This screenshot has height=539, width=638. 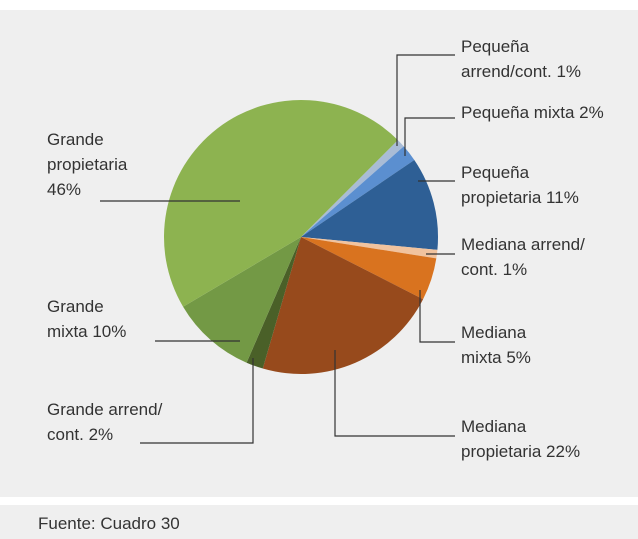 I want to click on slice-label: cont. 2%, so click(x=80, y=434).